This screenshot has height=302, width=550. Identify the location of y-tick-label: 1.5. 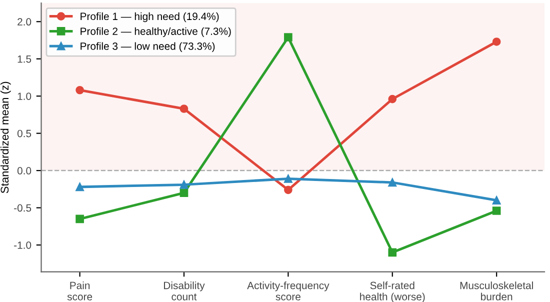
(25, 59).